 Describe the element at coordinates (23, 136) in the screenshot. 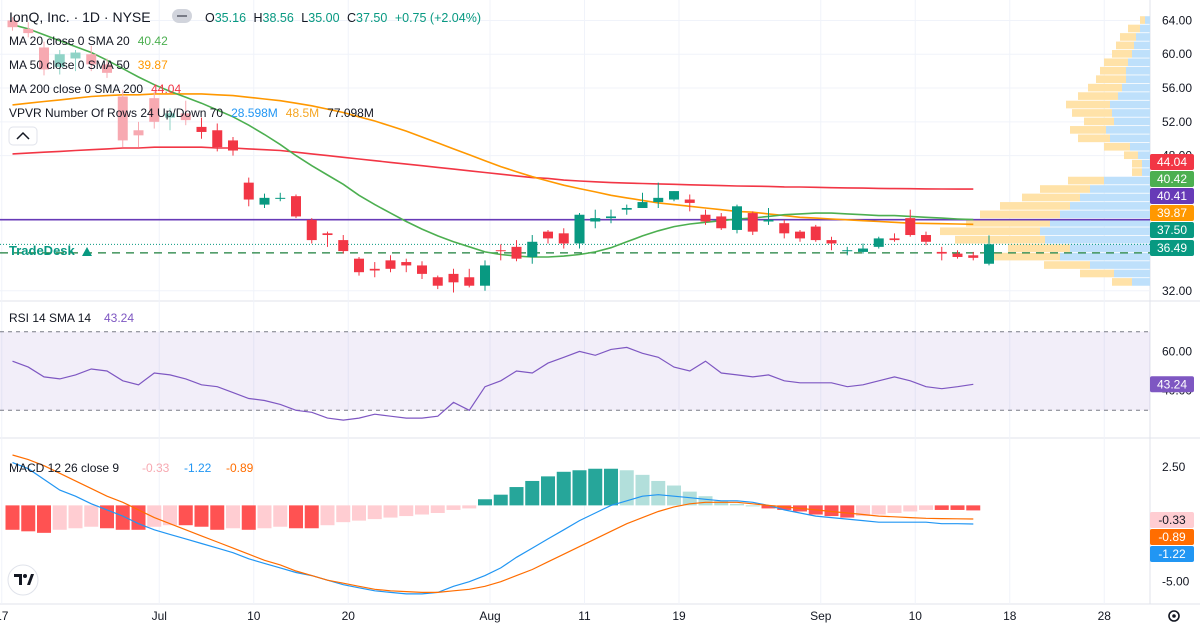

I see `collapse-legend-button` at that location.